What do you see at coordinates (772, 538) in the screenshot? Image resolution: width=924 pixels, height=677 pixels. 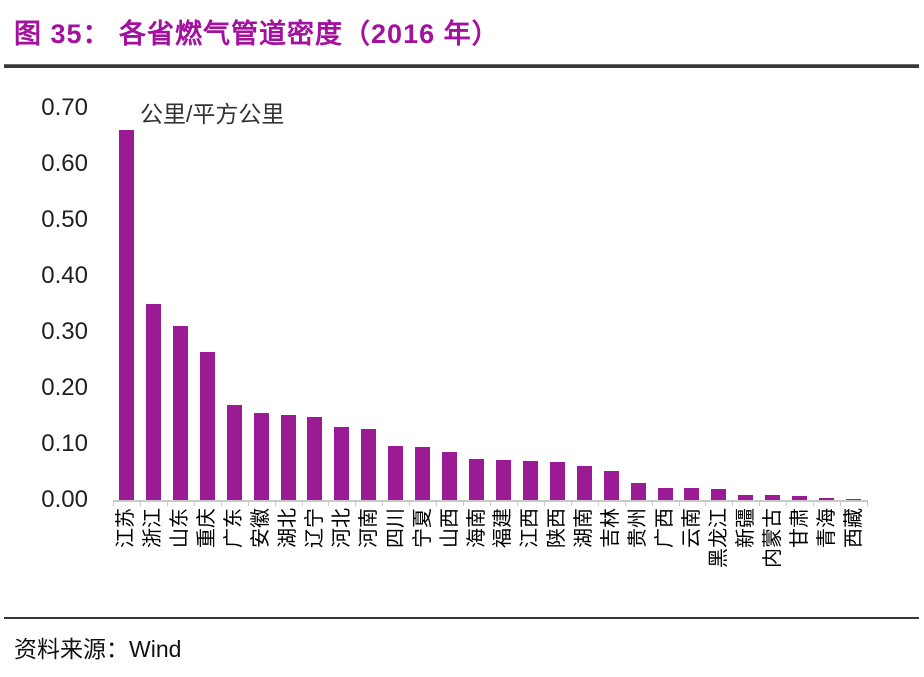 I see `x-axis-label-内蒙古: 内蒙古` at bounding box center [772, 538].